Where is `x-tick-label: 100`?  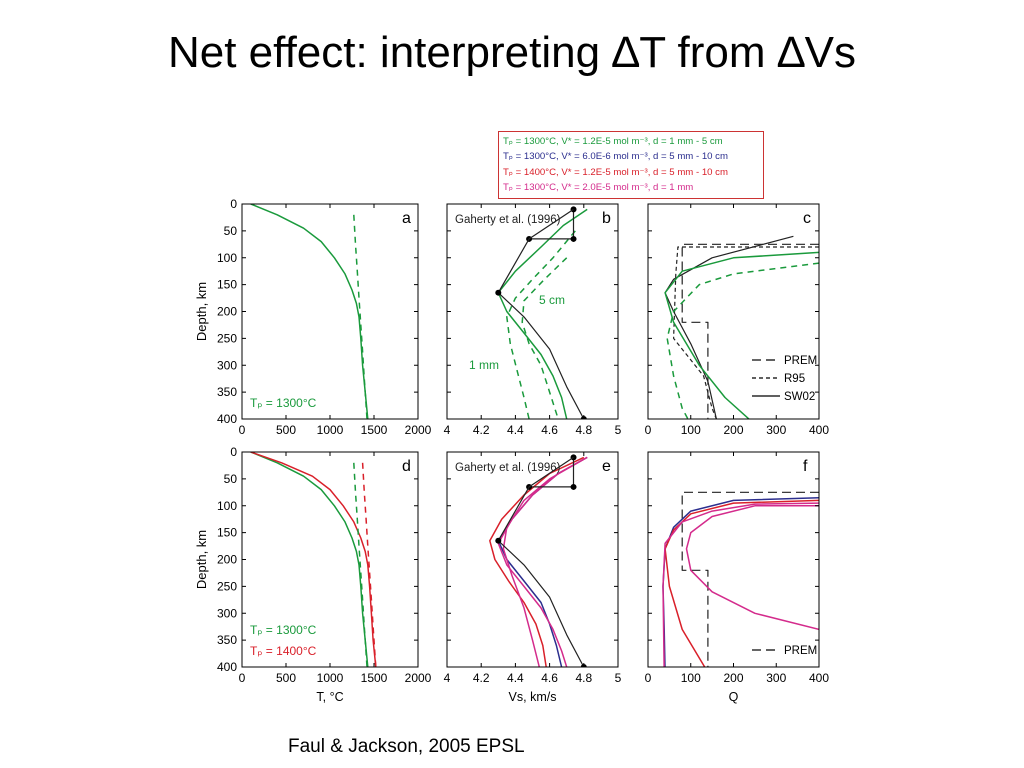
x-tick-label: 100 is located at coordinates (691, 678).